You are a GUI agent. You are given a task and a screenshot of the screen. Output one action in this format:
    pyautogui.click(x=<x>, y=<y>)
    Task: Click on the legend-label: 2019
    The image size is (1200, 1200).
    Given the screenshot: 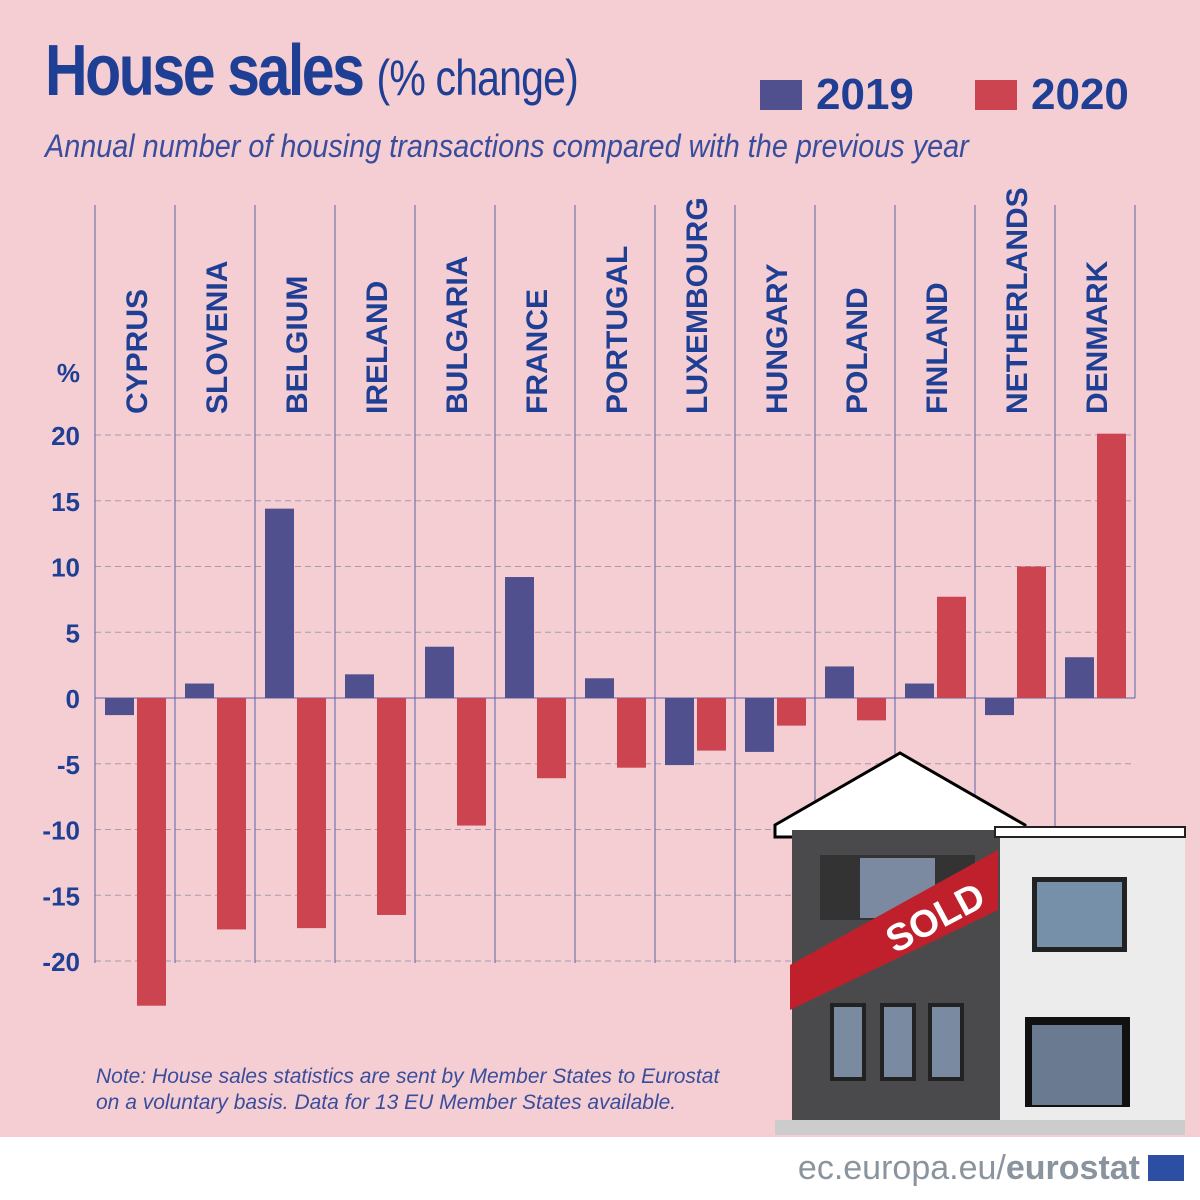 What is the action you would take?
    pyautogui.click(x=865, y=94)
    